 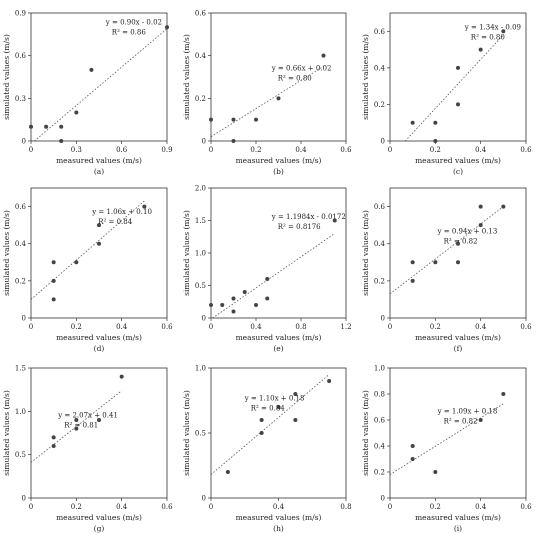 I want to click on panel-label: (a), so click(x=99, y=171).